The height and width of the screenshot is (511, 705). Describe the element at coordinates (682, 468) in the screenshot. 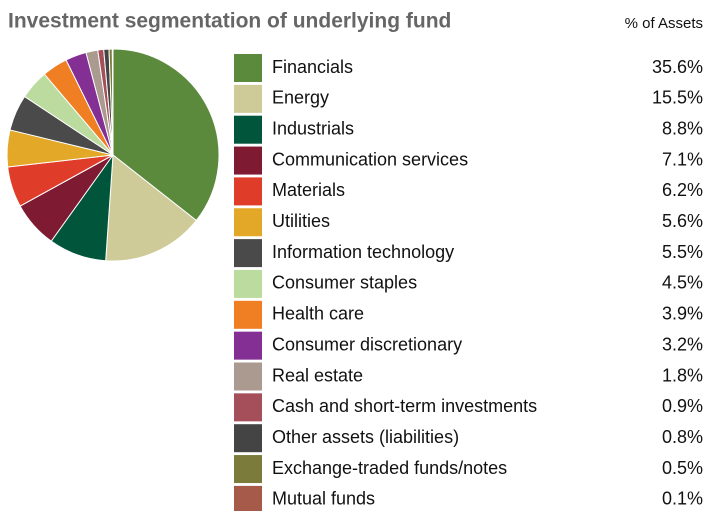

I see `value-label: 0.5%` at that location.